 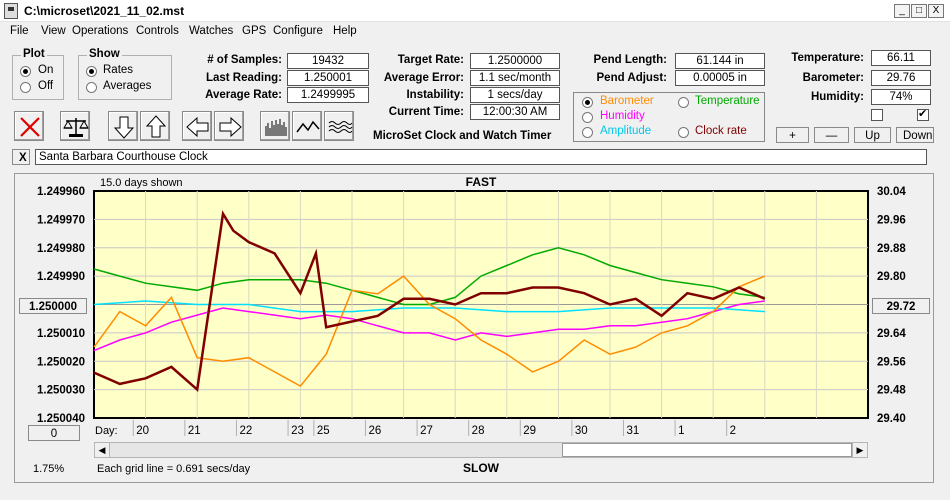 I want to click on menu-operations: Operations, so click(x=100, y=31).